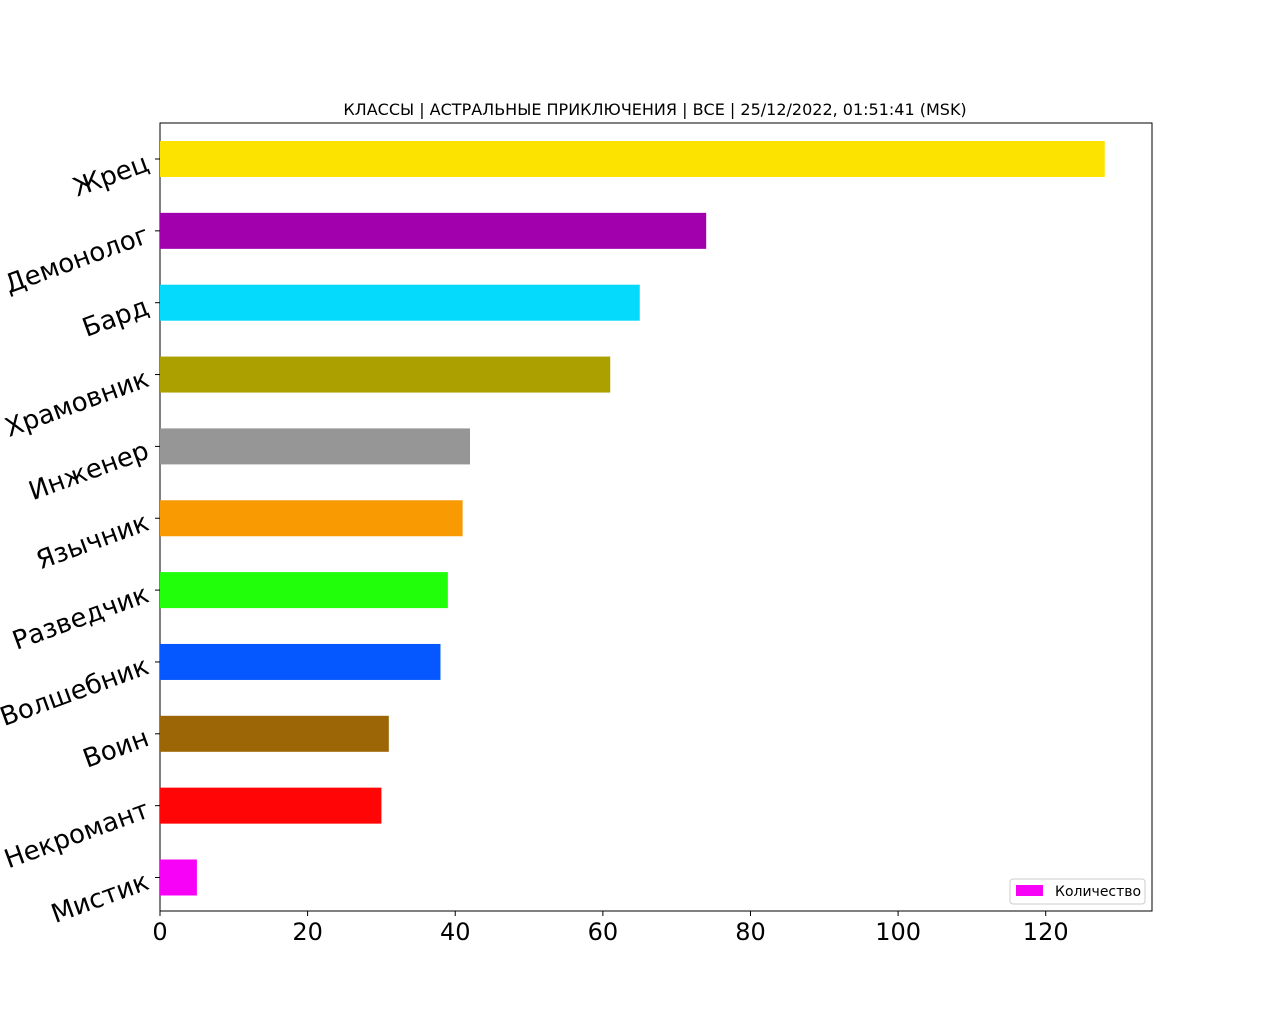  Describe the element at coordinates (116, 748) in the screenshot. I see `y-tick-label: Воин` at that location.